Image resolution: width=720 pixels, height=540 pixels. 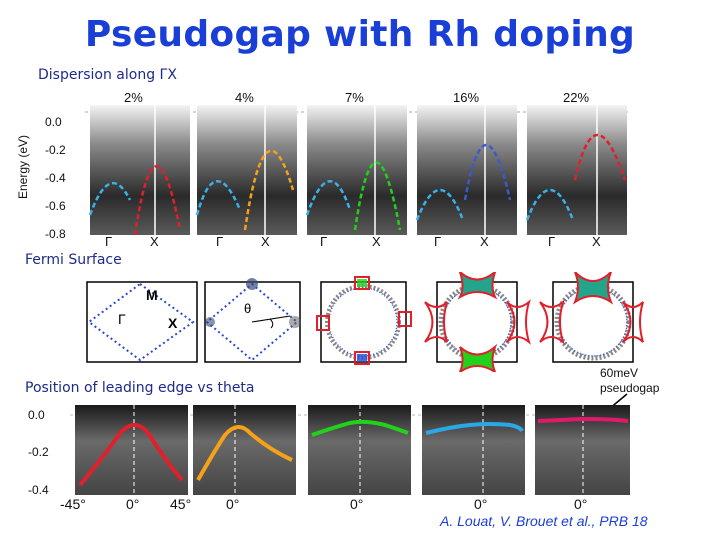 I want to click on y-axis-label: Energy (eV), so click(x=23, y=167).